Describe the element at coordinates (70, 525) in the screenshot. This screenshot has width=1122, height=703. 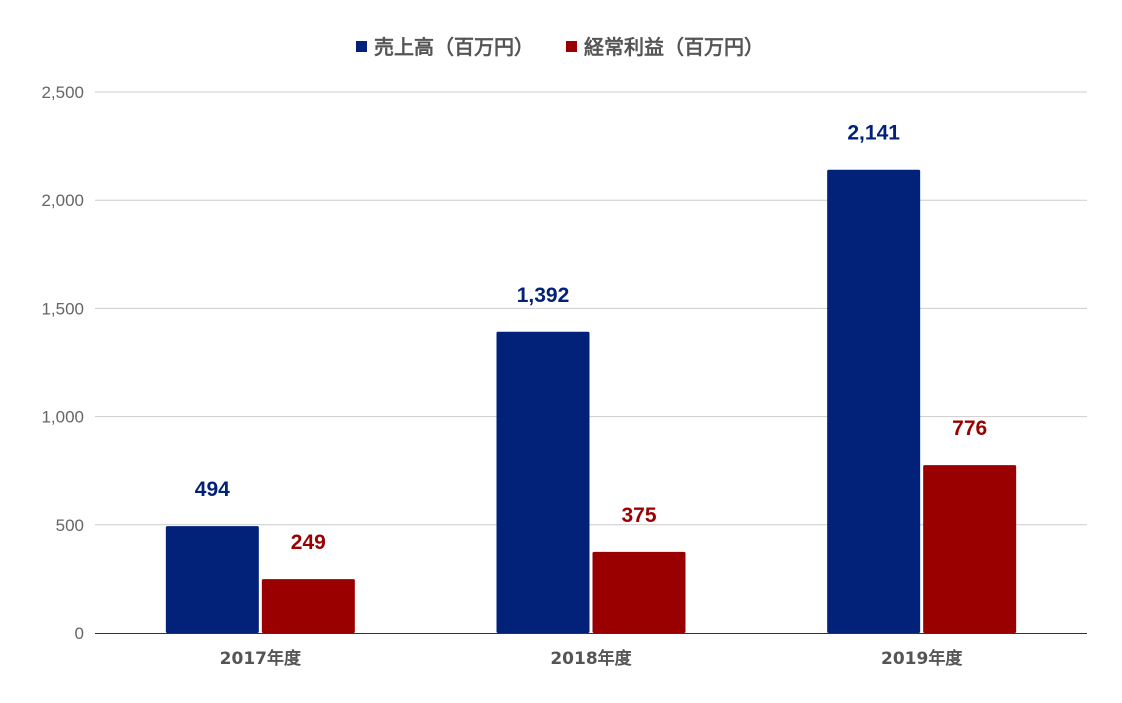
I see `y-tick-label-1: 500` at that location.